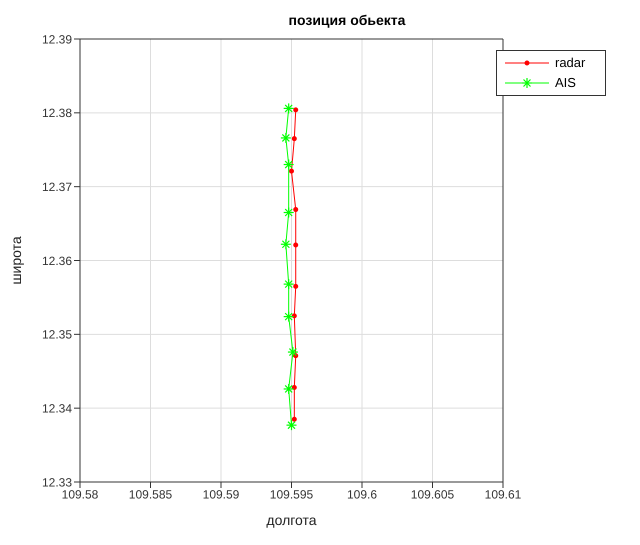 This screenshot has height=545, width=640. Describe the element at coordinates (570, 63) in the screenshot. I see `legend-label: radar` at that location.